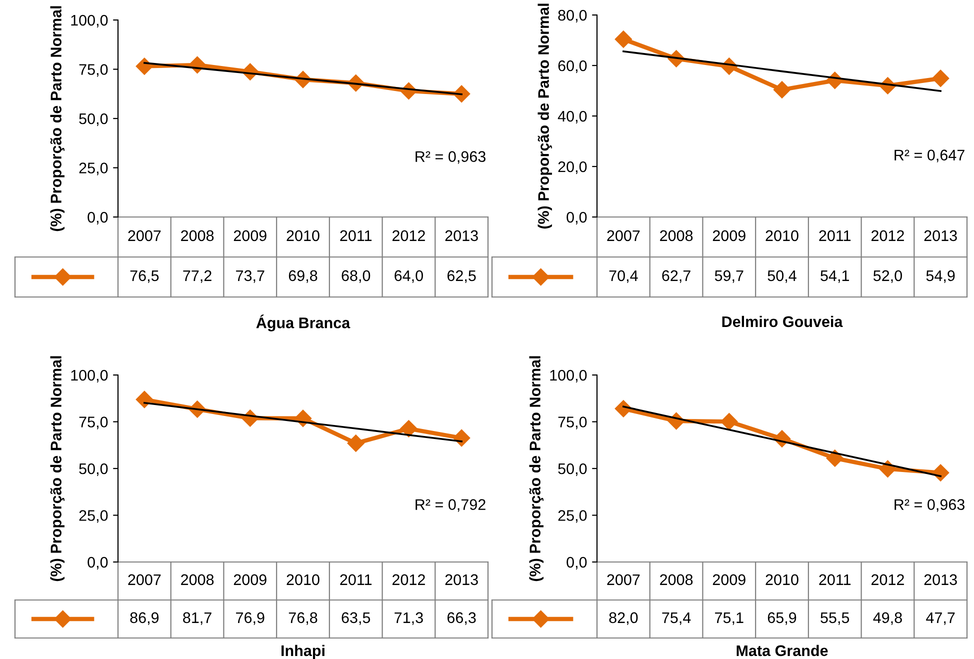  What do you see at coordinates (782, 650) in the screenshot?
I see `text: Mata Grande` at bounding box center [782, 650].